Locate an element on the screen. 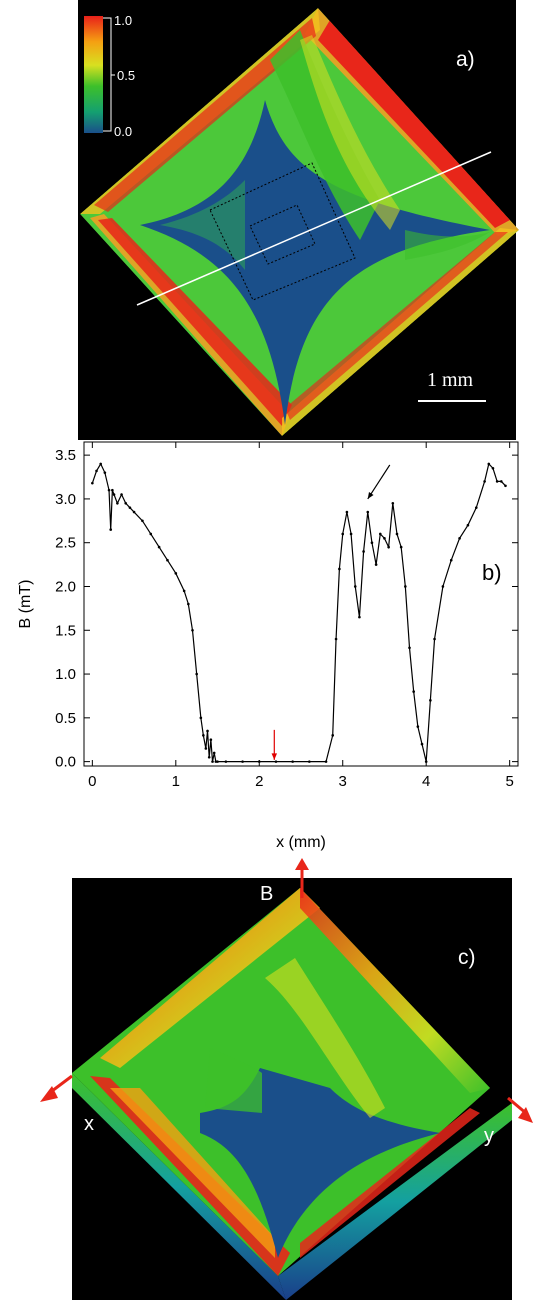 This screenshot has height=1300, width=533. y-tick-label: 1.0 is located at coordinates (65, 674).